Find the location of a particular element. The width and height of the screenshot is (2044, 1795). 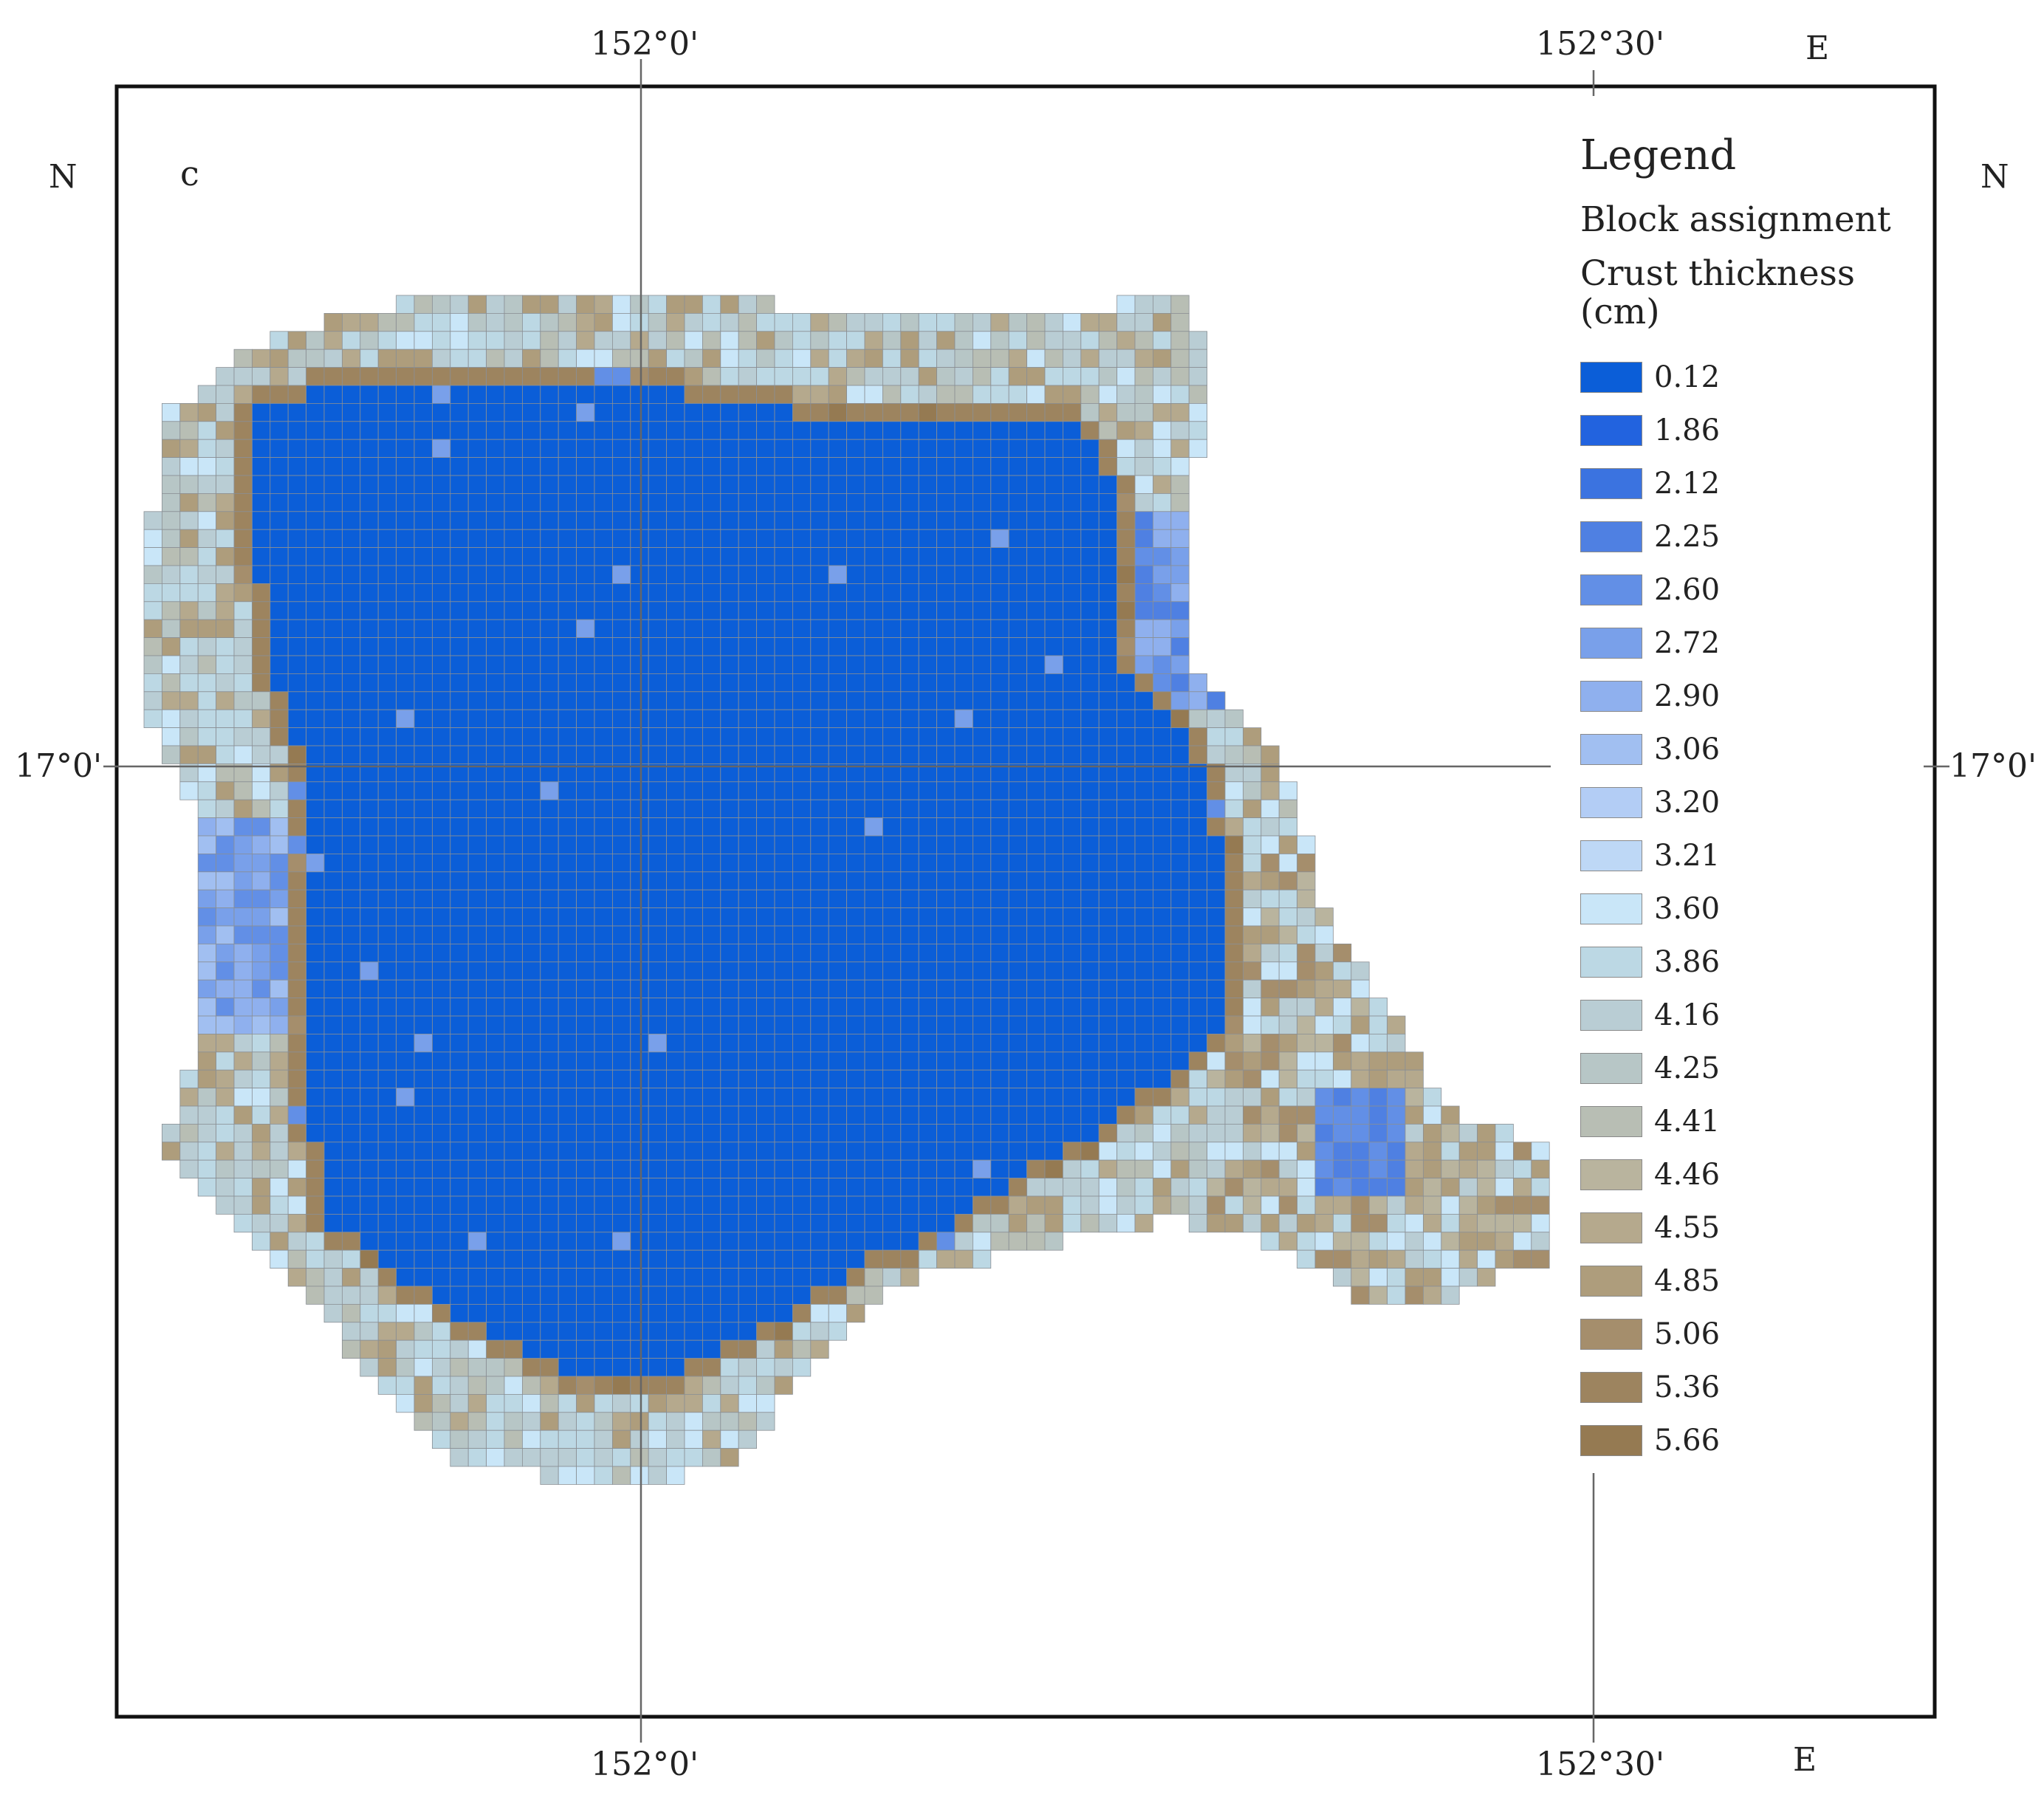

legend-item: 5.36 is located at coordinates (1757, 1387).